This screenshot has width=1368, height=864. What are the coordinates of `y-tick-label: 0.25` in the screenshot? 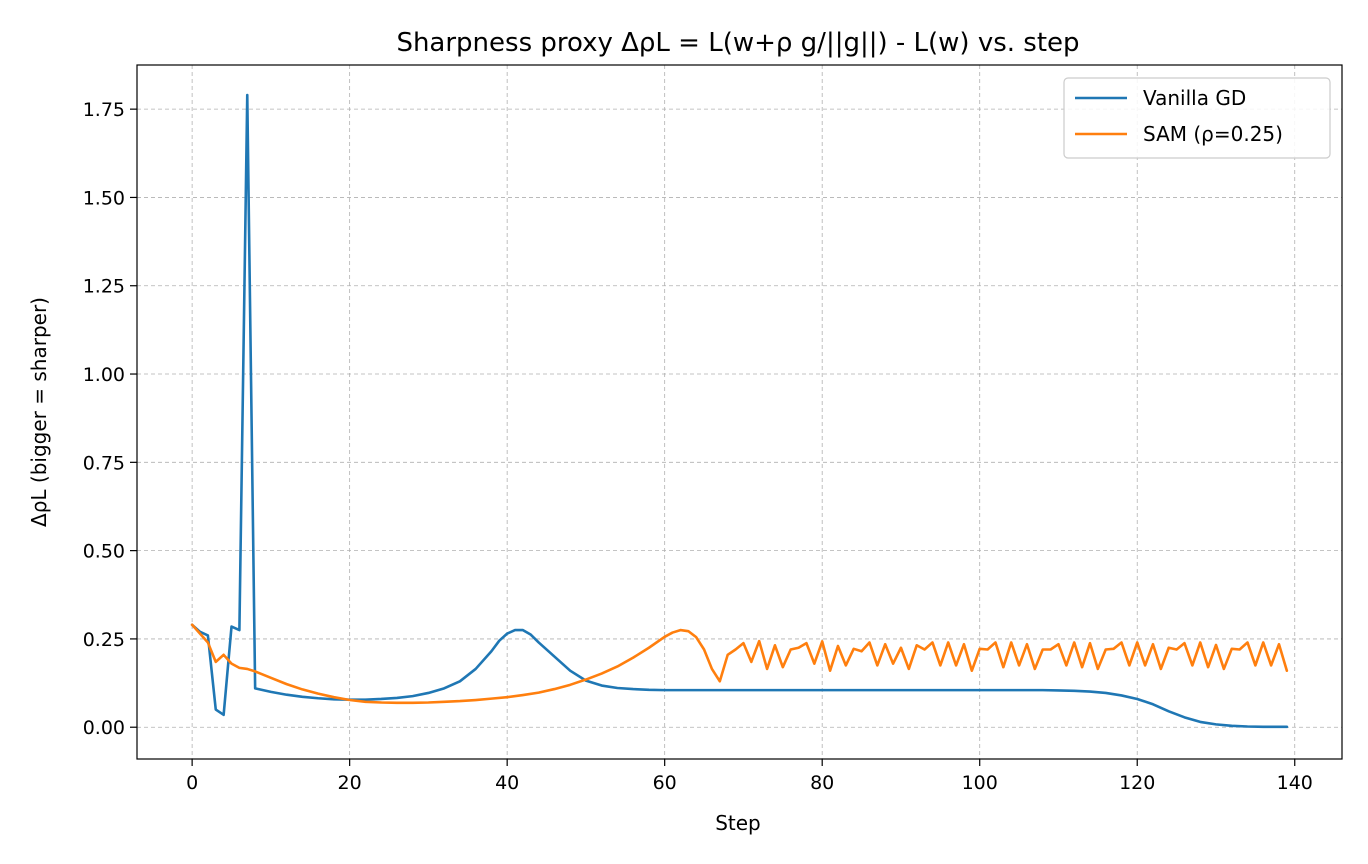 It's located at (104, 640).